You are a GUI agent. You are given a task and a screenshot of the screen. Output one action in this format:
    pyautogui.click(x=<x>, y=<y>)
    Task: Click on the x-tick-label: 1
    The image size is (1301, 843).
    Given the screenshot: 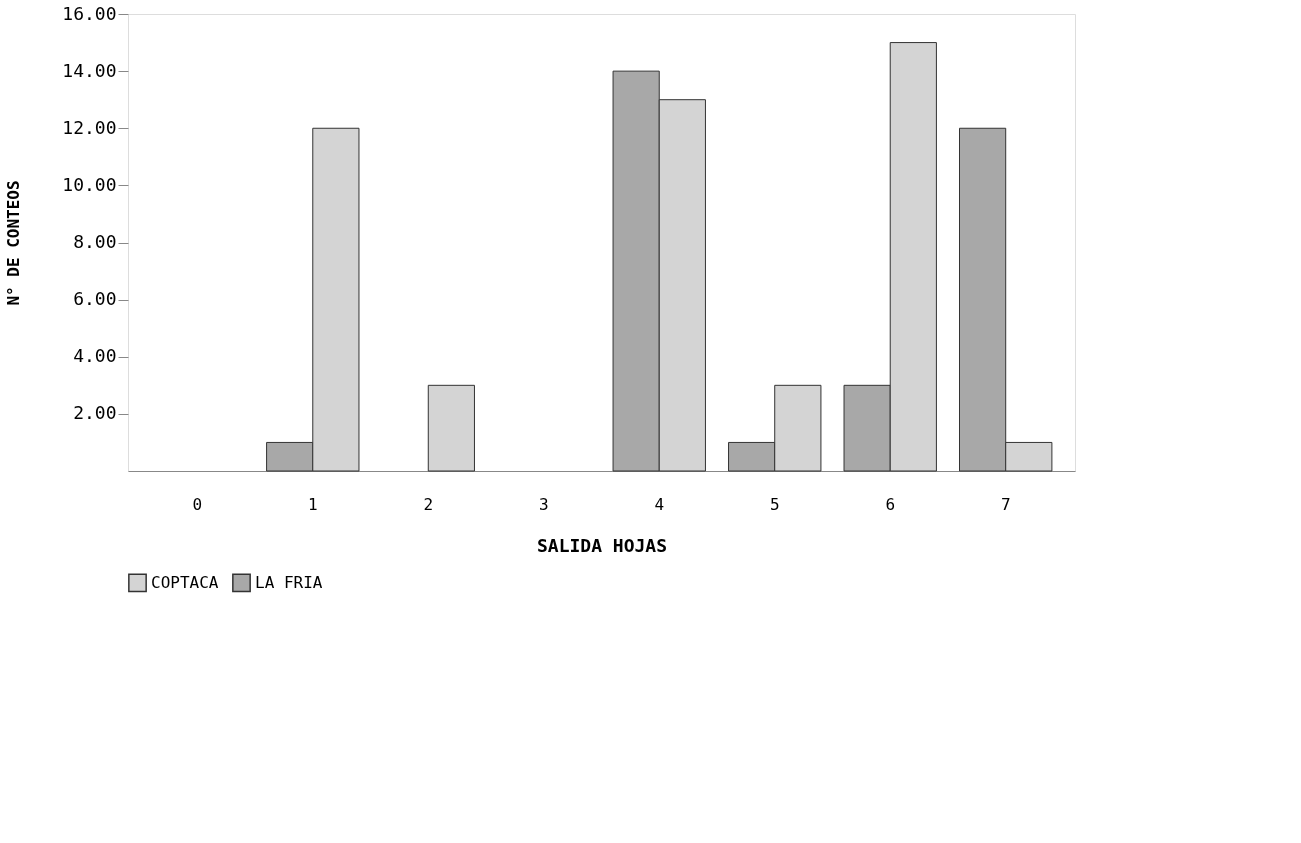 What is the action you would take?
    pyautogui.click(x=312, y=504)
    